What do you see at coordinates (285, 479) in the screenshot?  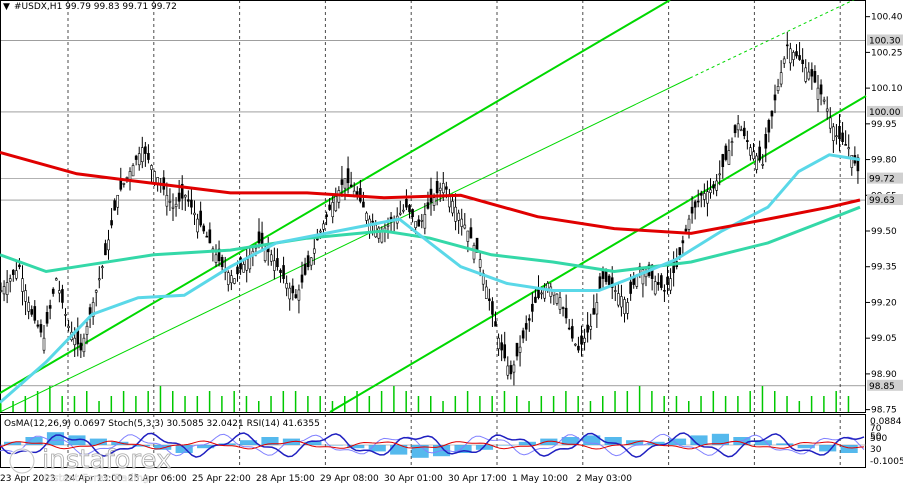 I see `time-axis-label: 28 Apr 15:00` at bounding box center [285, 479].